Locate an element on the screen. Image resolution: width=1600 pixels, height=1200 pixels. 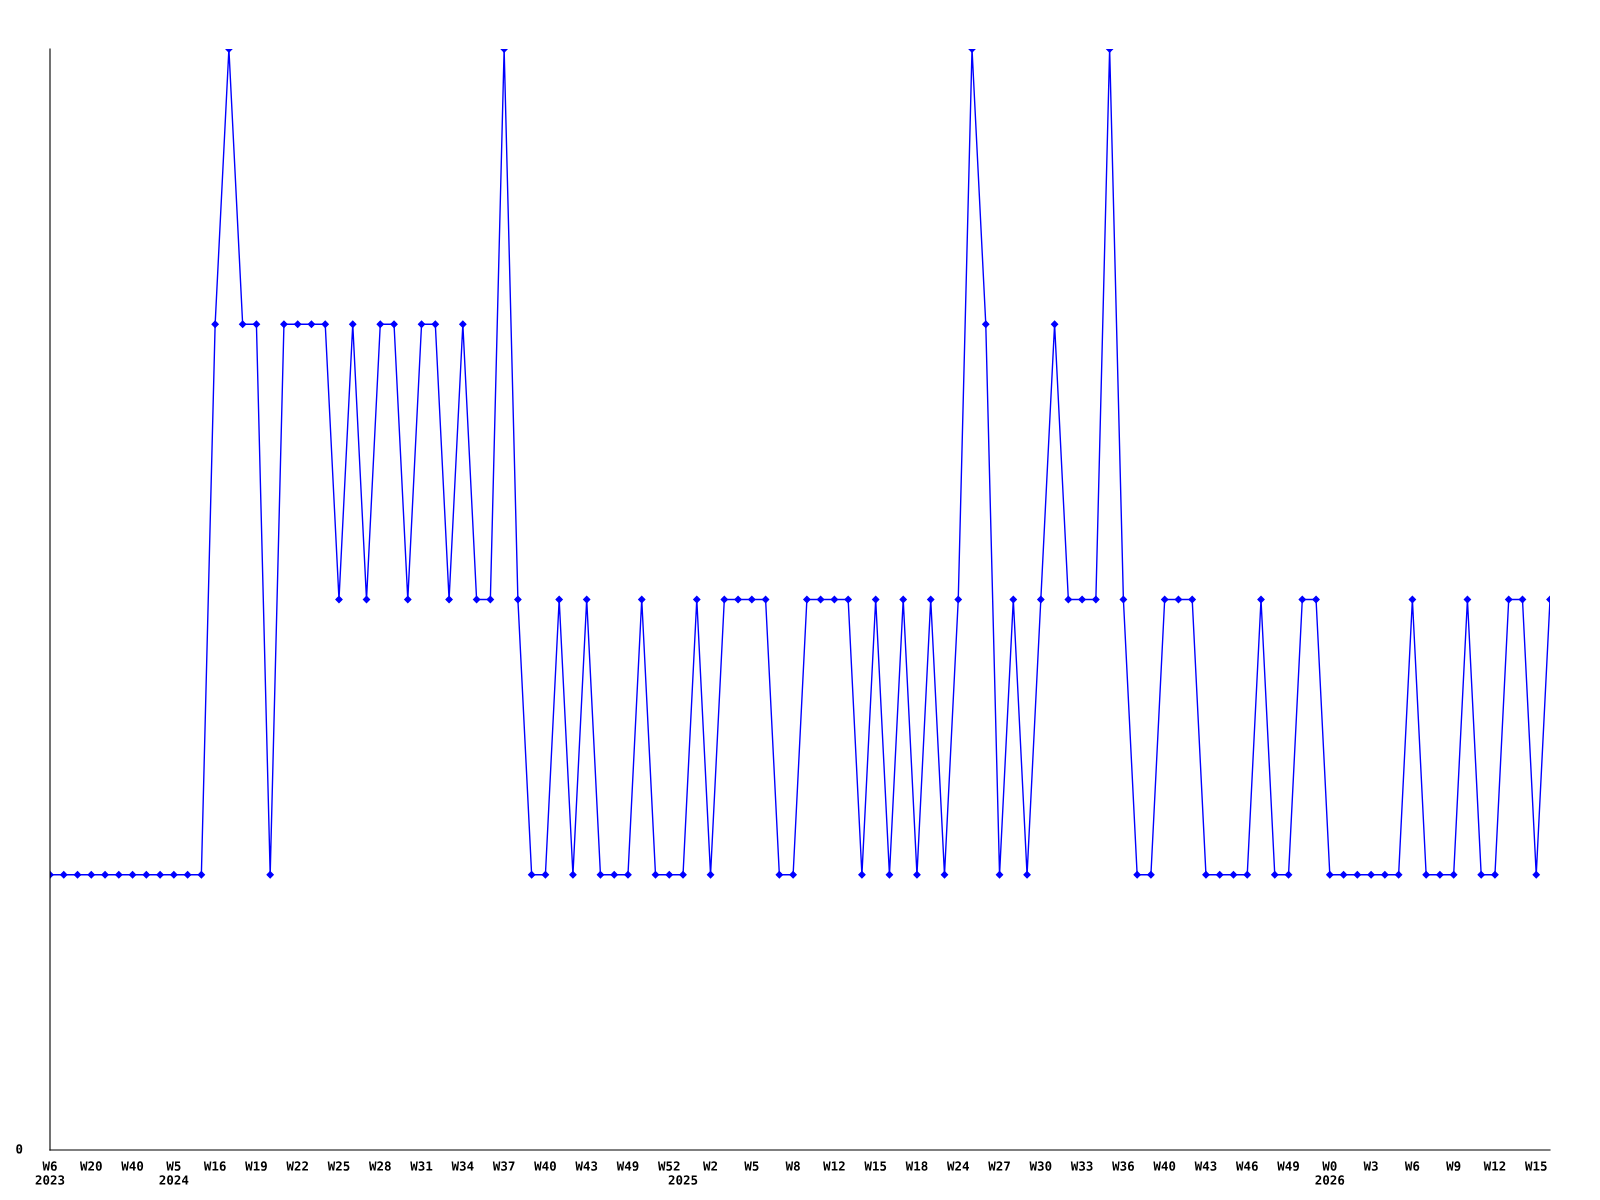
x-tick-label: W5 2024 is located at coordinates (174, 1173).